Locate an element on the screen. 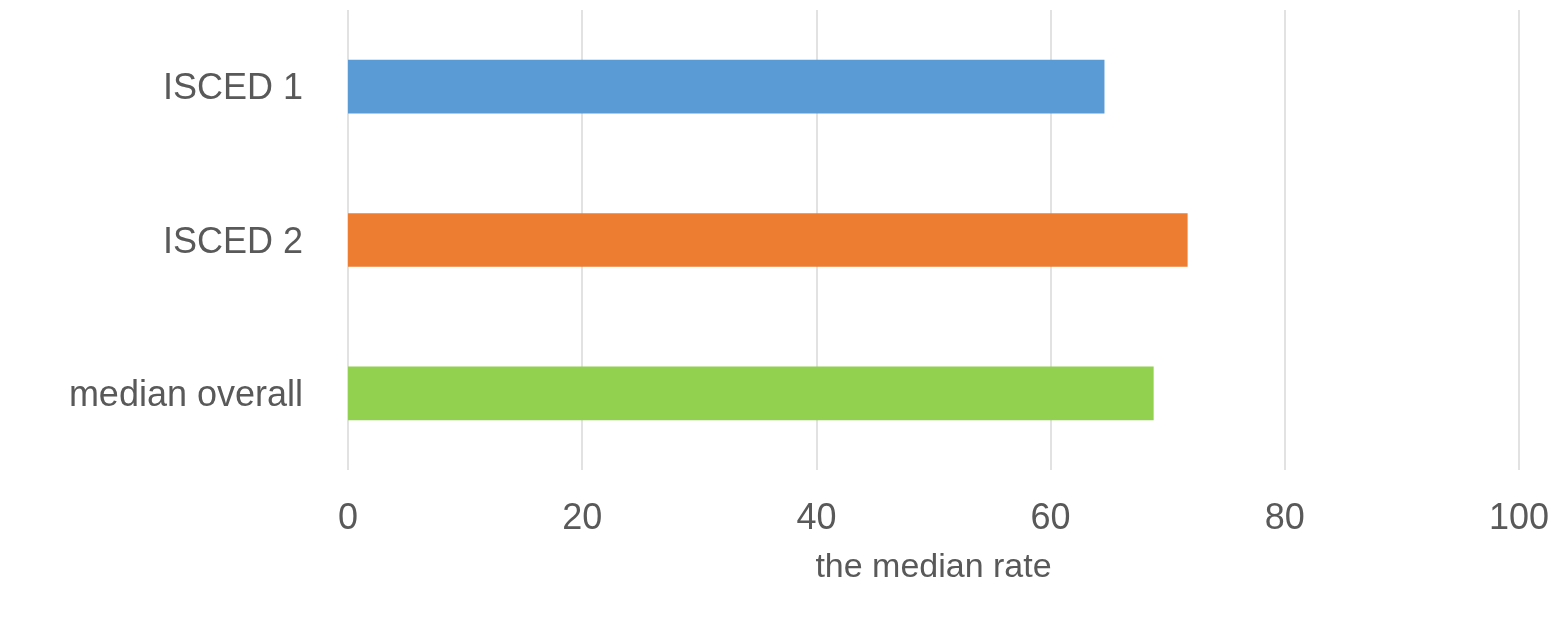  y-tick-label: ISCED 1 is located at coordinates (232, 87).